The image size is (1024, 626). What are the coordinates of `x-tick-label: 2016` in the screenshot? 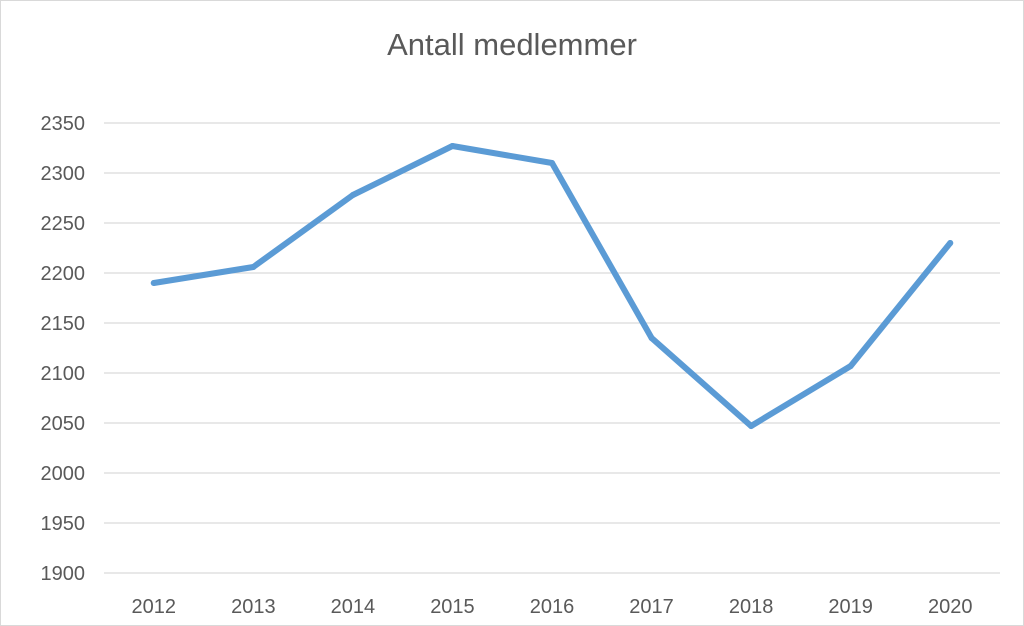 It's located at (552, 607).